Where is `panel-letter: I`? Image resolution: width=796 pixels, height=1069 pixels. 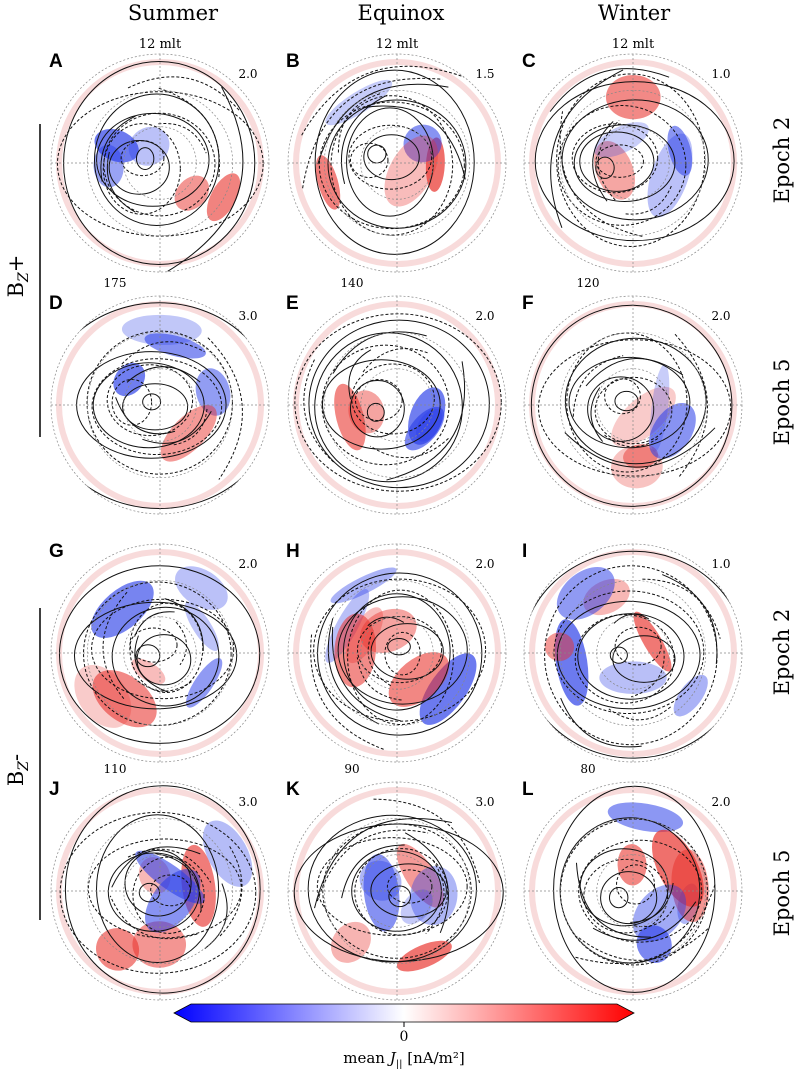 panel-letter: I is located at coordinates (524, 551).